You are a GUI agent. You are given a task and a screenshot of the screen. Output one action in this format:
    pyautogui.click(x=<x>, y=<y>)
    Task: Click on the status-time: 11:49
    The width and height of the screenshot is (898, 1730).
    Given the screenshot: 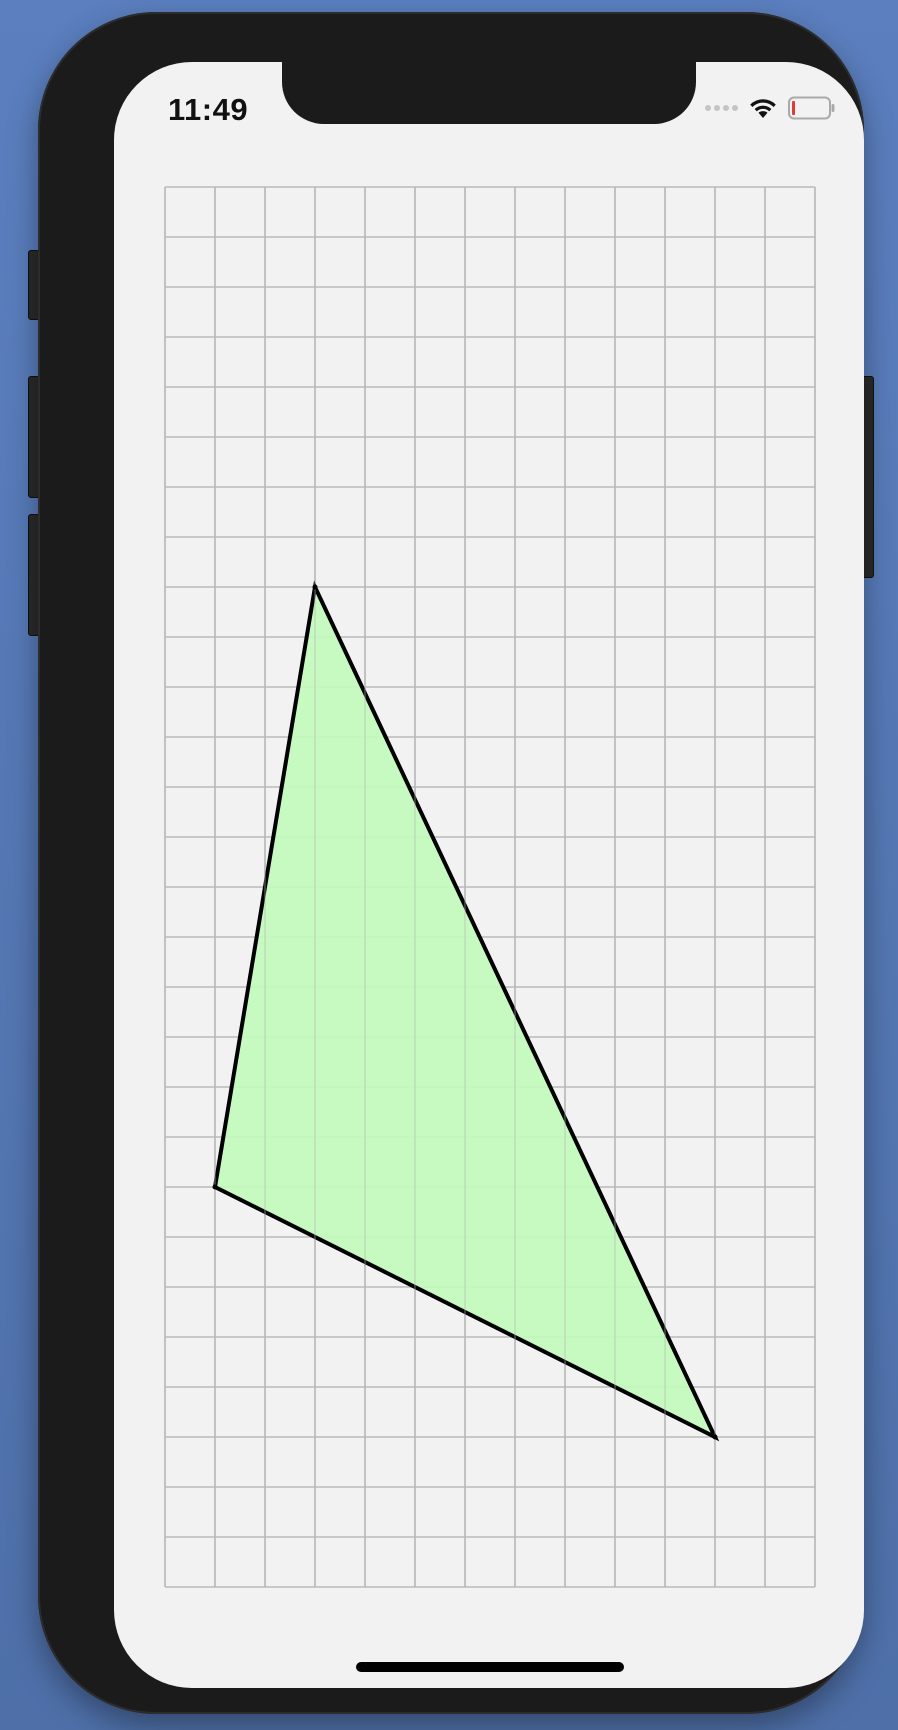 What is the action you would take?
    pyautogui.click(x=208, y=109)
    